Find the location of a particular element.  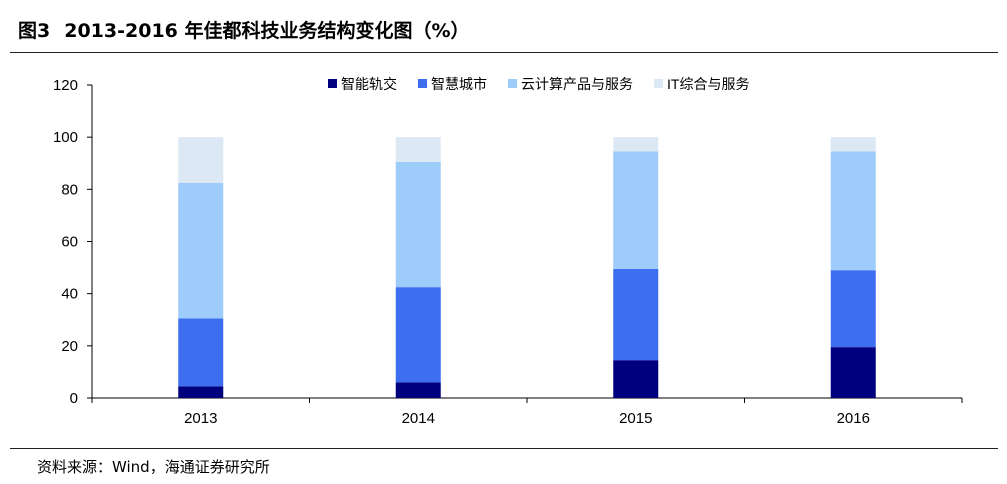

y-tick-label: 120 is located at coordinates (65, 85).